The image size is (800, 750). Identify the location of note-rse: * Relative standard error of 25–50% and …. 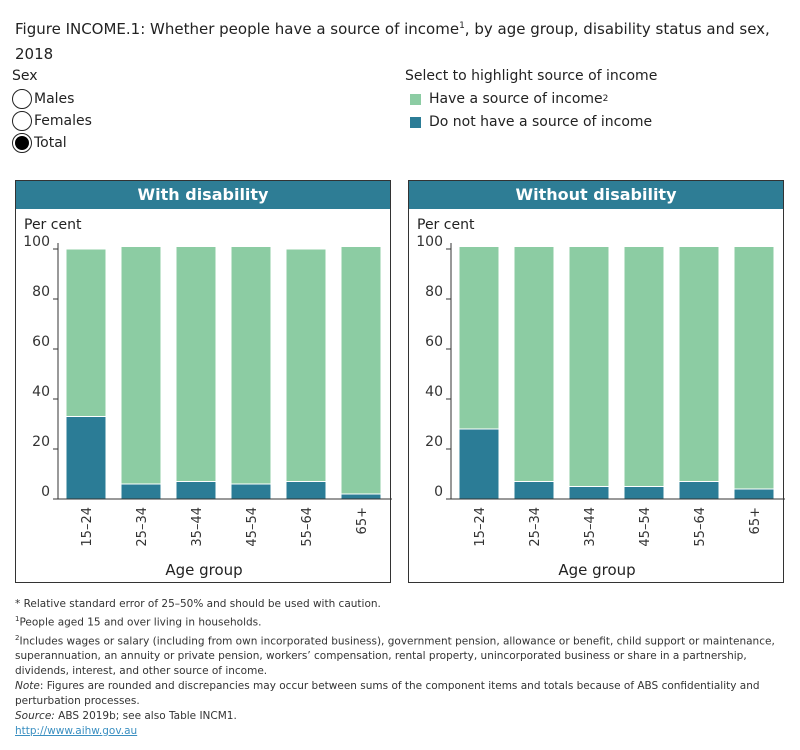
(198, 604).